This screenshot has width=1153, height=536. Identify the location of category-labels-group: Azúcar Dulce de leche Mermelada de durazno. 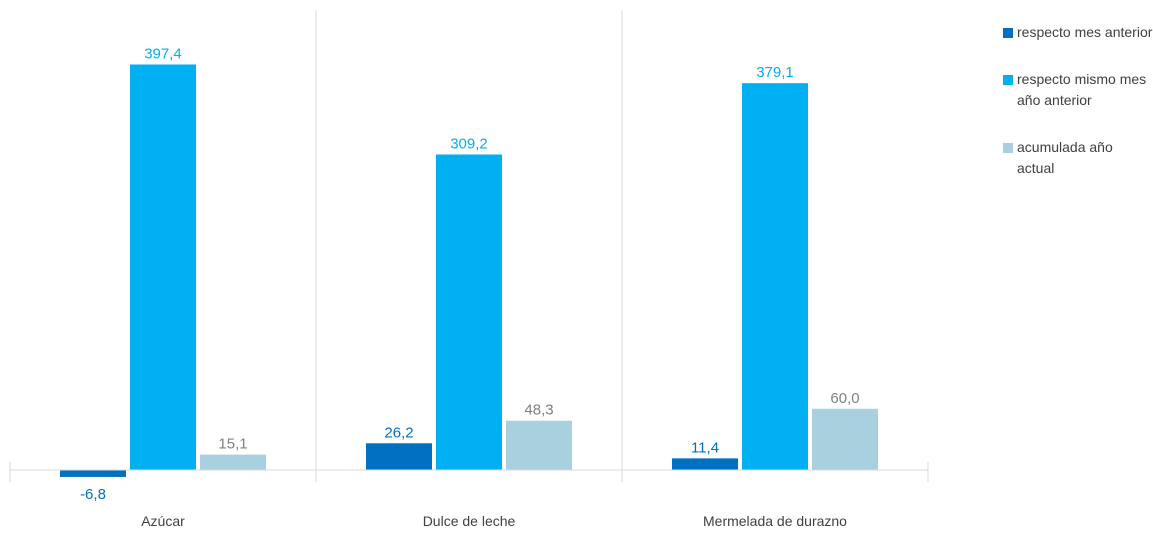
(494, 521).